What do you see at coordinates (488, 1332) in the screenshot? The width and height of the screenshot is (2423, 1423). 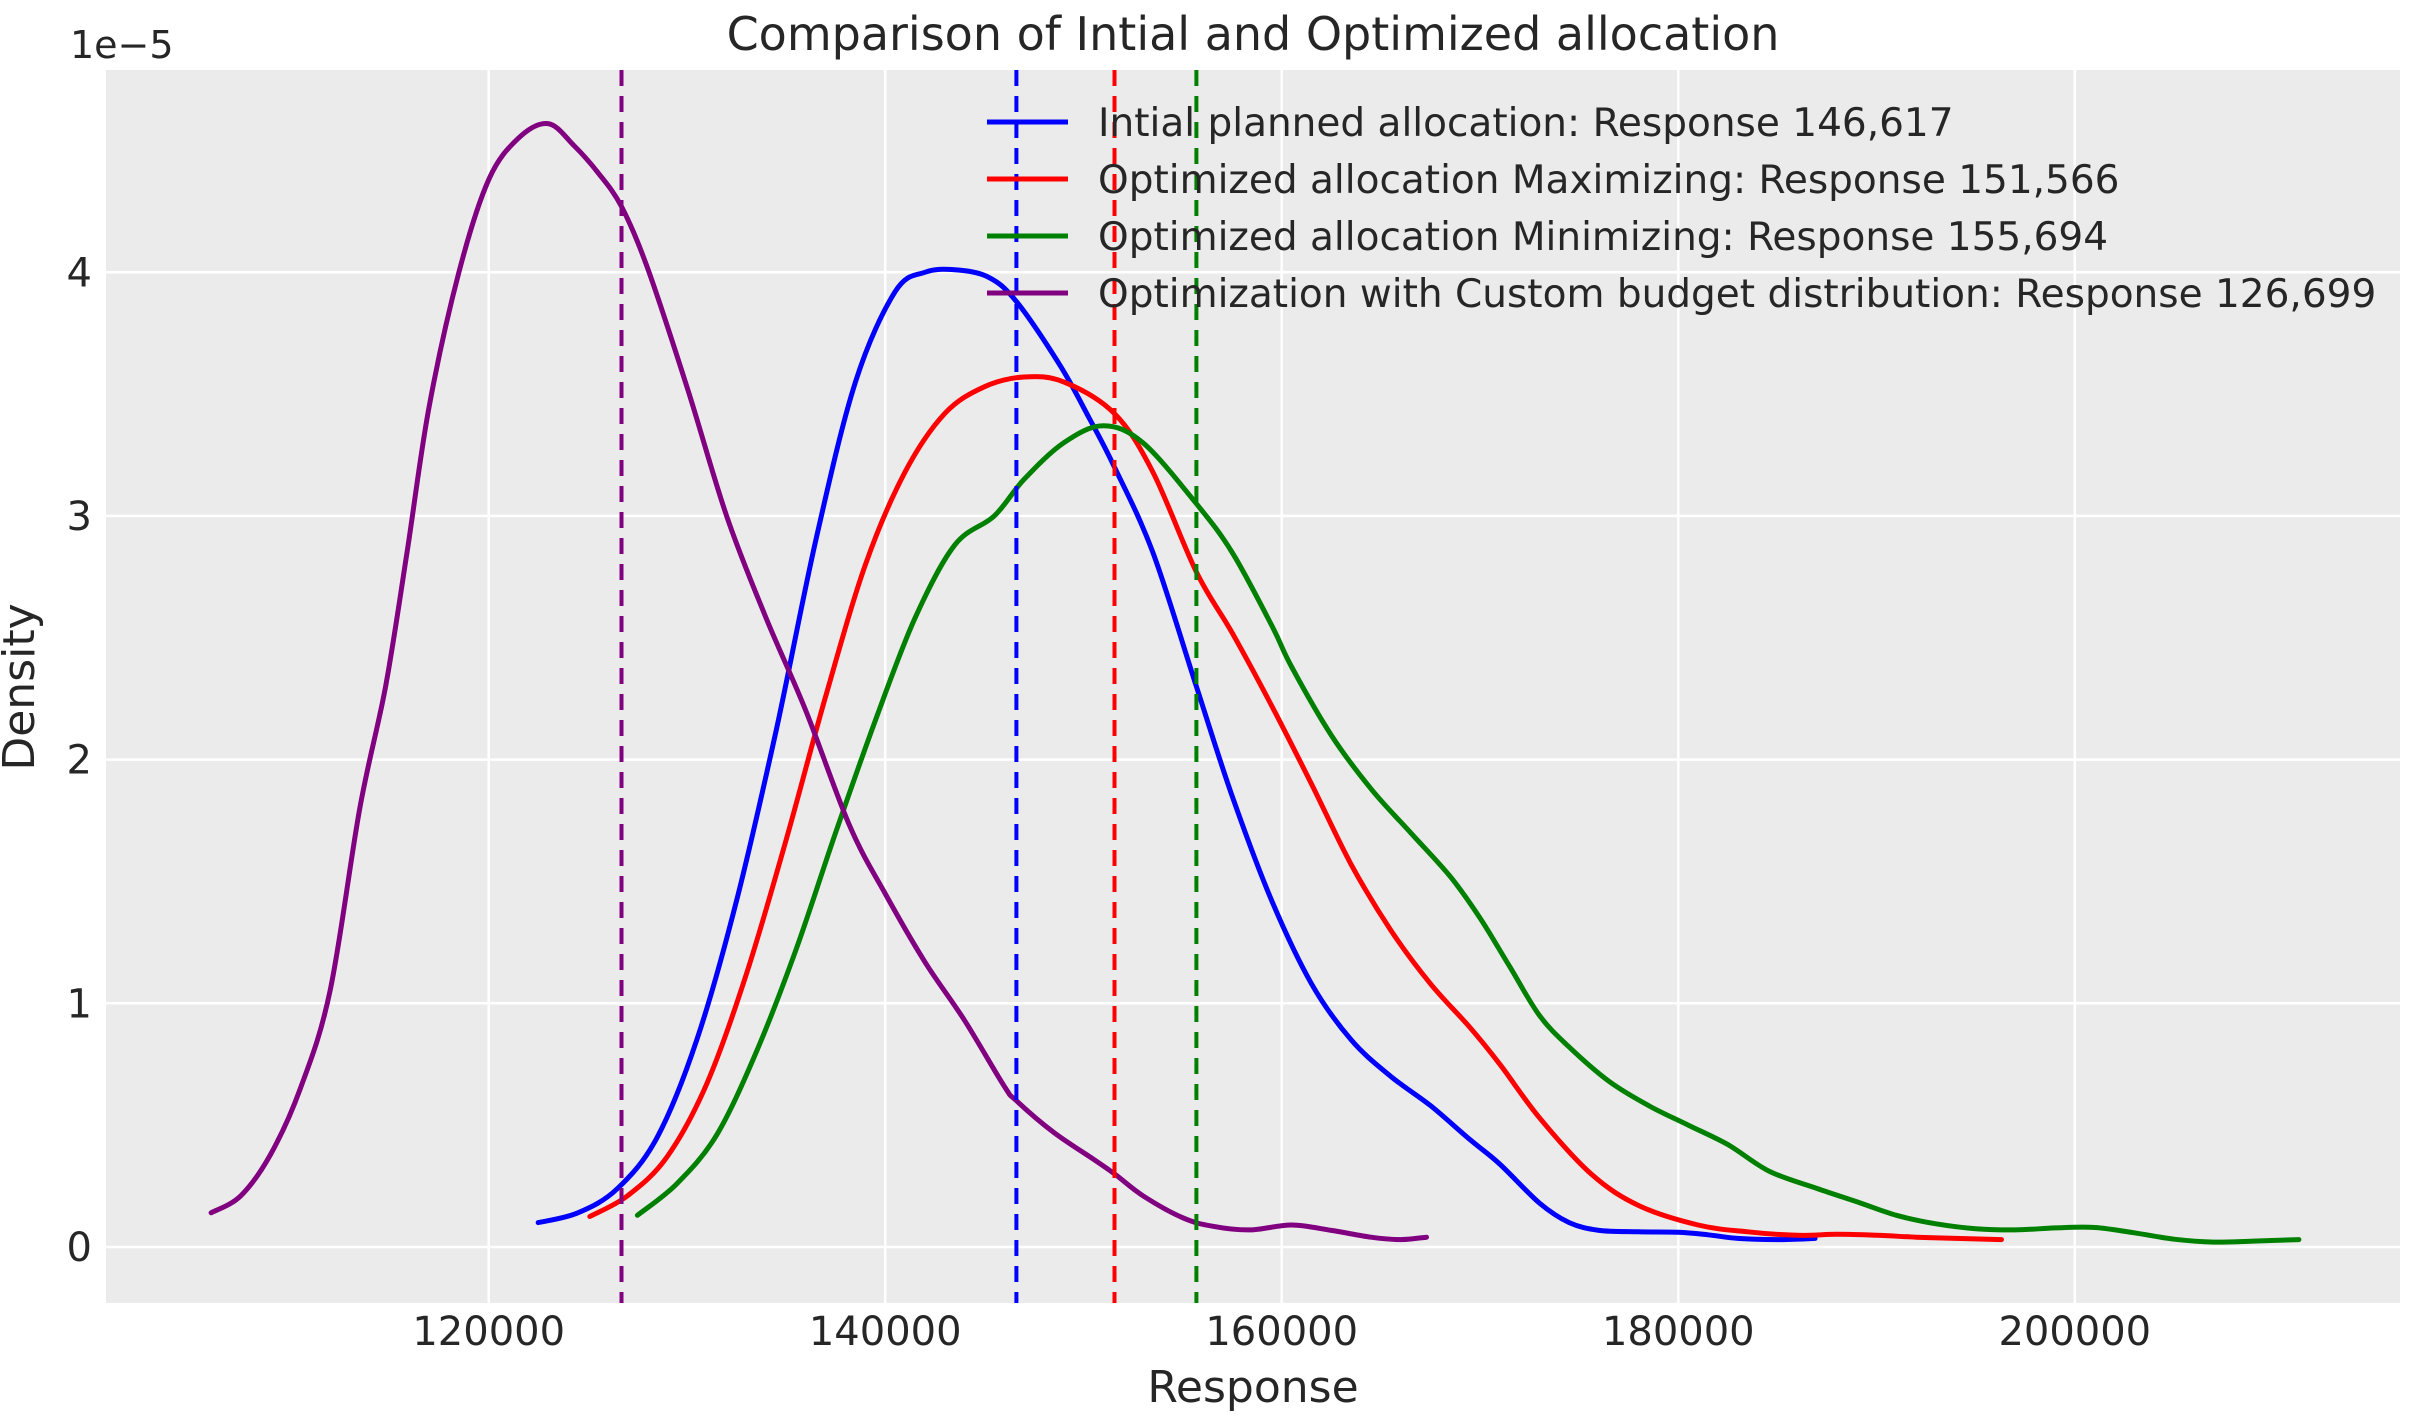 I see `x-tick-label: 120000` at bounding box center [488, 1332].